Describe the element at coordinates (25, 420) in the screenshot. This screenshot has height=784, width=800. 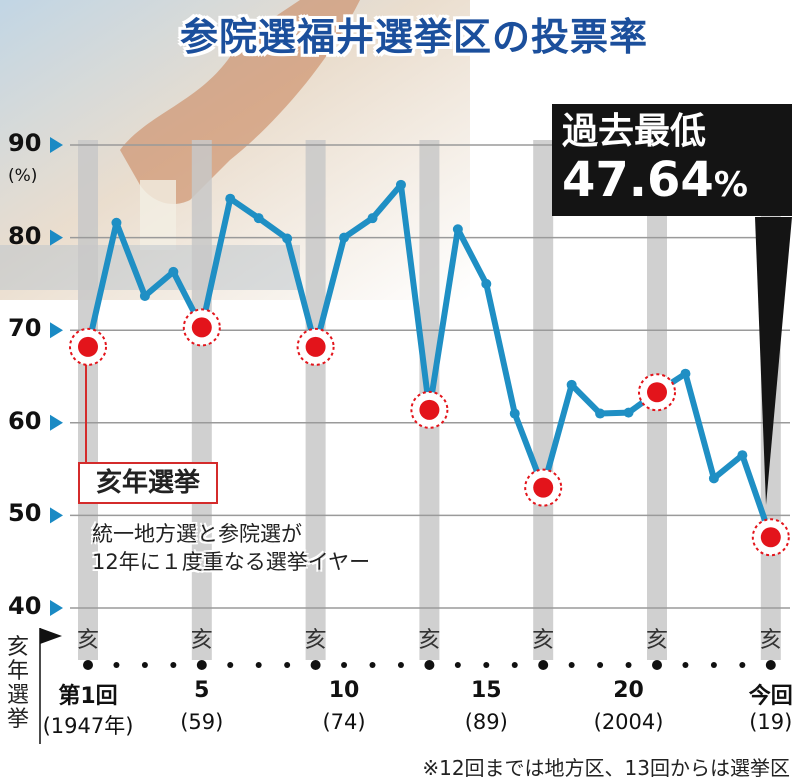
I see `y-tick-label: 60` at that location.